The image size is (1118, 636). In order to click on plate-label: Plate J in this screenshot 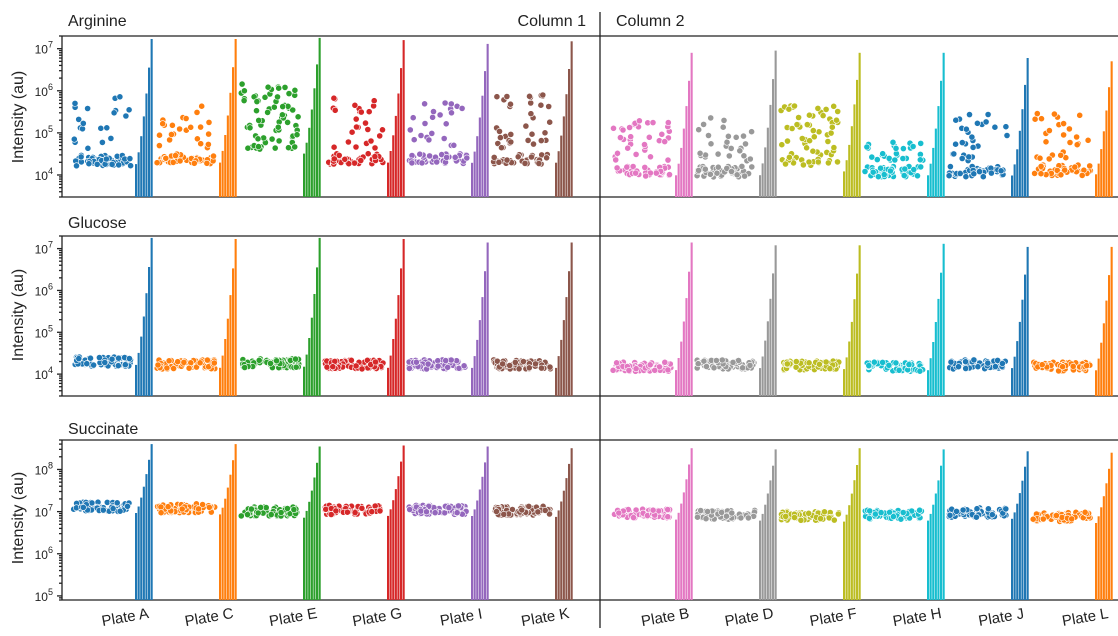, I will do `click(1001, 617)`.